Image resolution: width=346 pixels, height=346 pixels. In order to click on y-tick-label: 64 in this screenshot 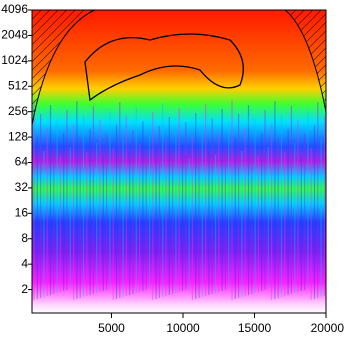, I will do `click(22, 162)`.